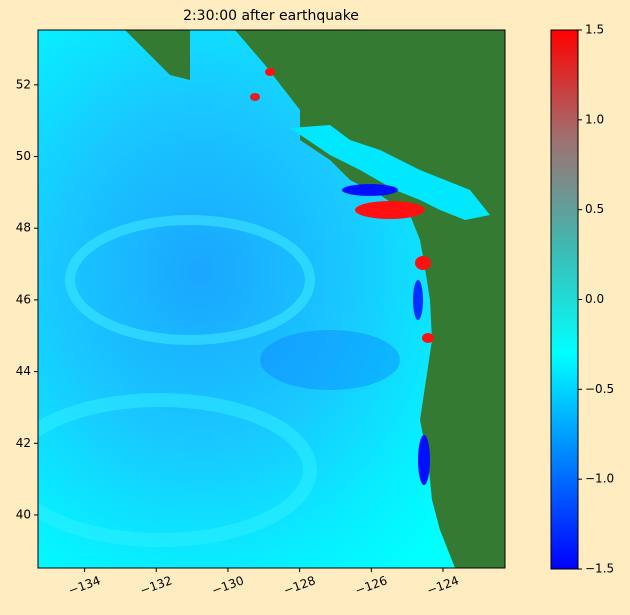 The width and height of the screenshot is (630, 615). Describe the element at coordinates (156, 585) in the screenshot. I see `x-tick-label: −132` at that location.